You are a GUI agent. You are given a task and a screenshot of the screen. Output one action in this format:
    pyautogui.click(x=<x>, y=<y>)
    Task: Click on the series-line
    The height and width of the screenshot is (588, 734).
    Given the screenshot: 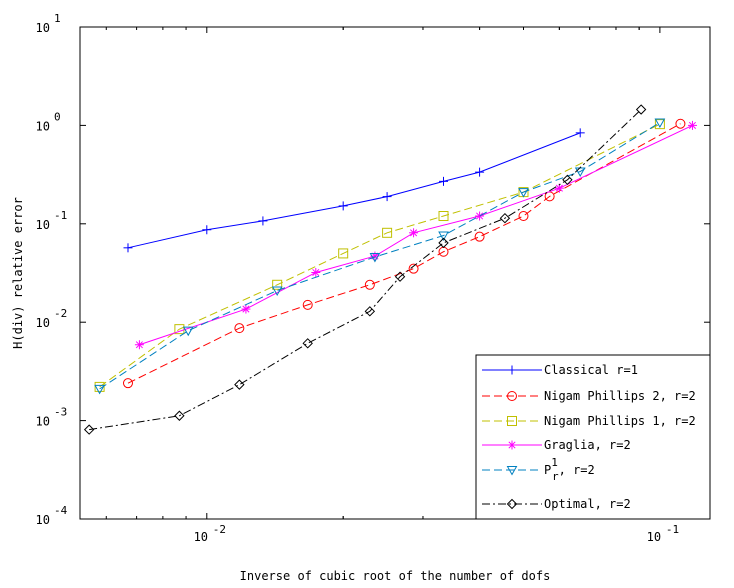 What is the action you would take?
    pyautogui.click(x=354, y=190)
    